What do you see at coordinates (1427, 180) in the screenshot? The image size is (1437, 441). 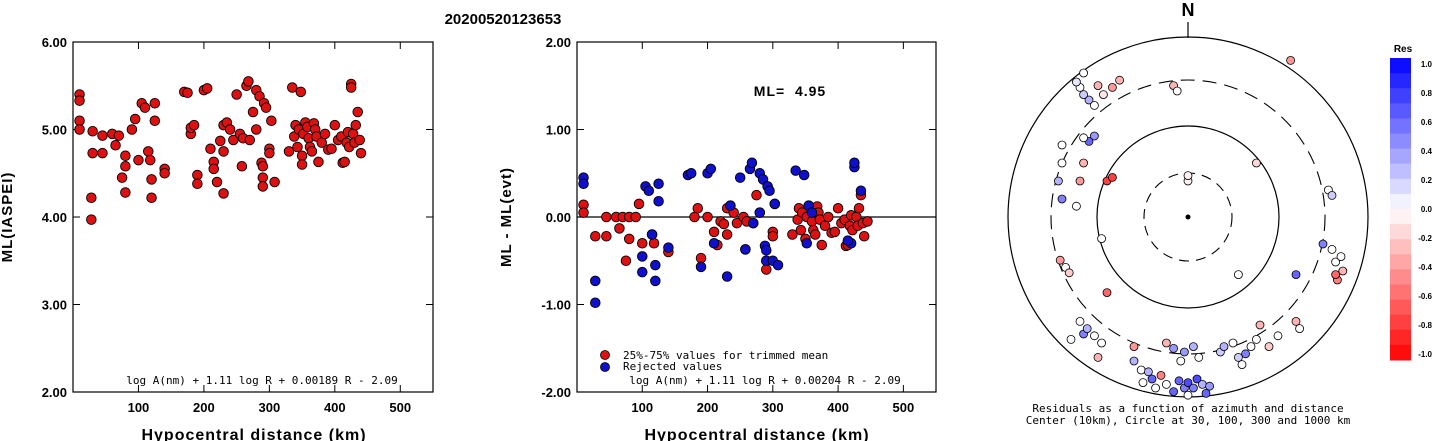 I see `colorbar-tick-label: 0.2` at bounding box center [1427, 180].